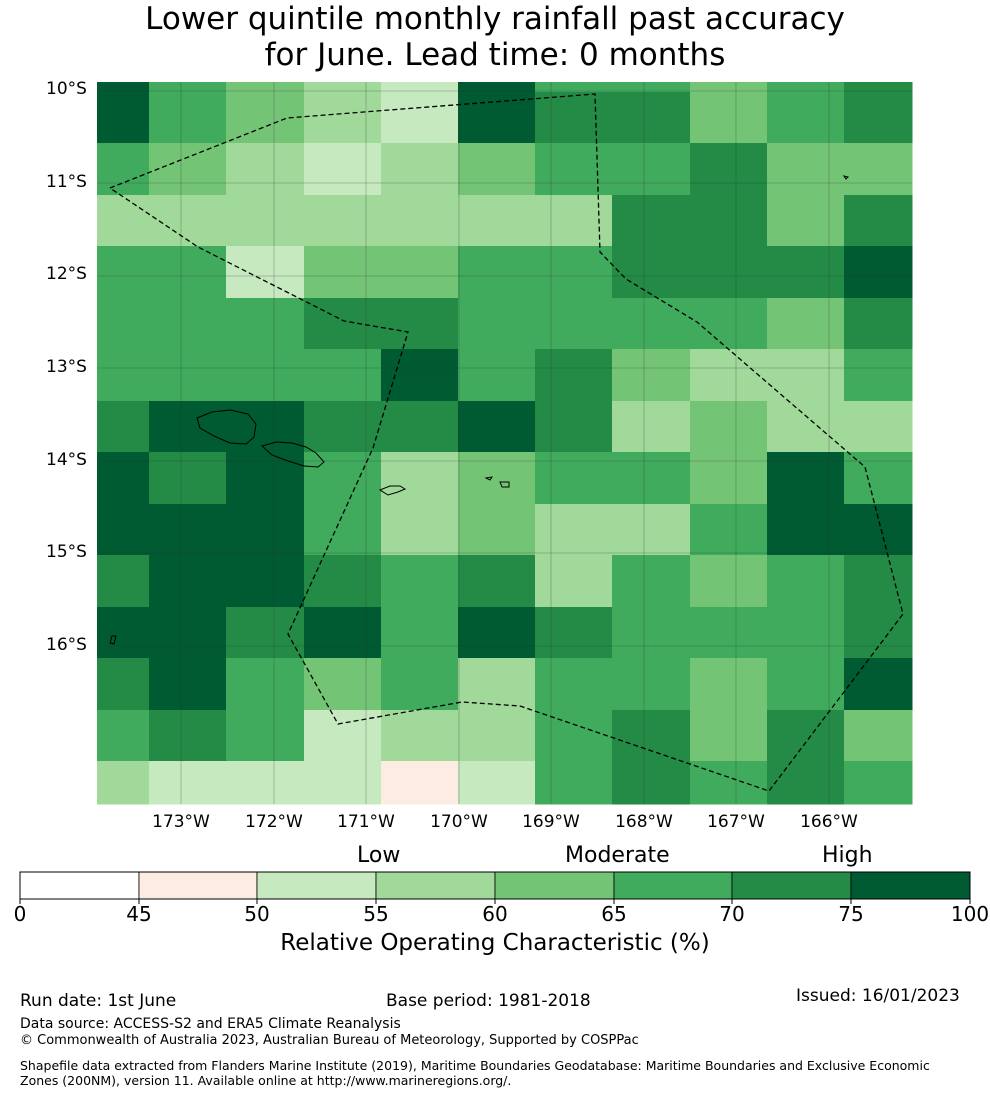 Image resolution: width=990 pixels, height=1095 pixels. I want to click on lat-label-11s: 11°S, so click(66, 182).